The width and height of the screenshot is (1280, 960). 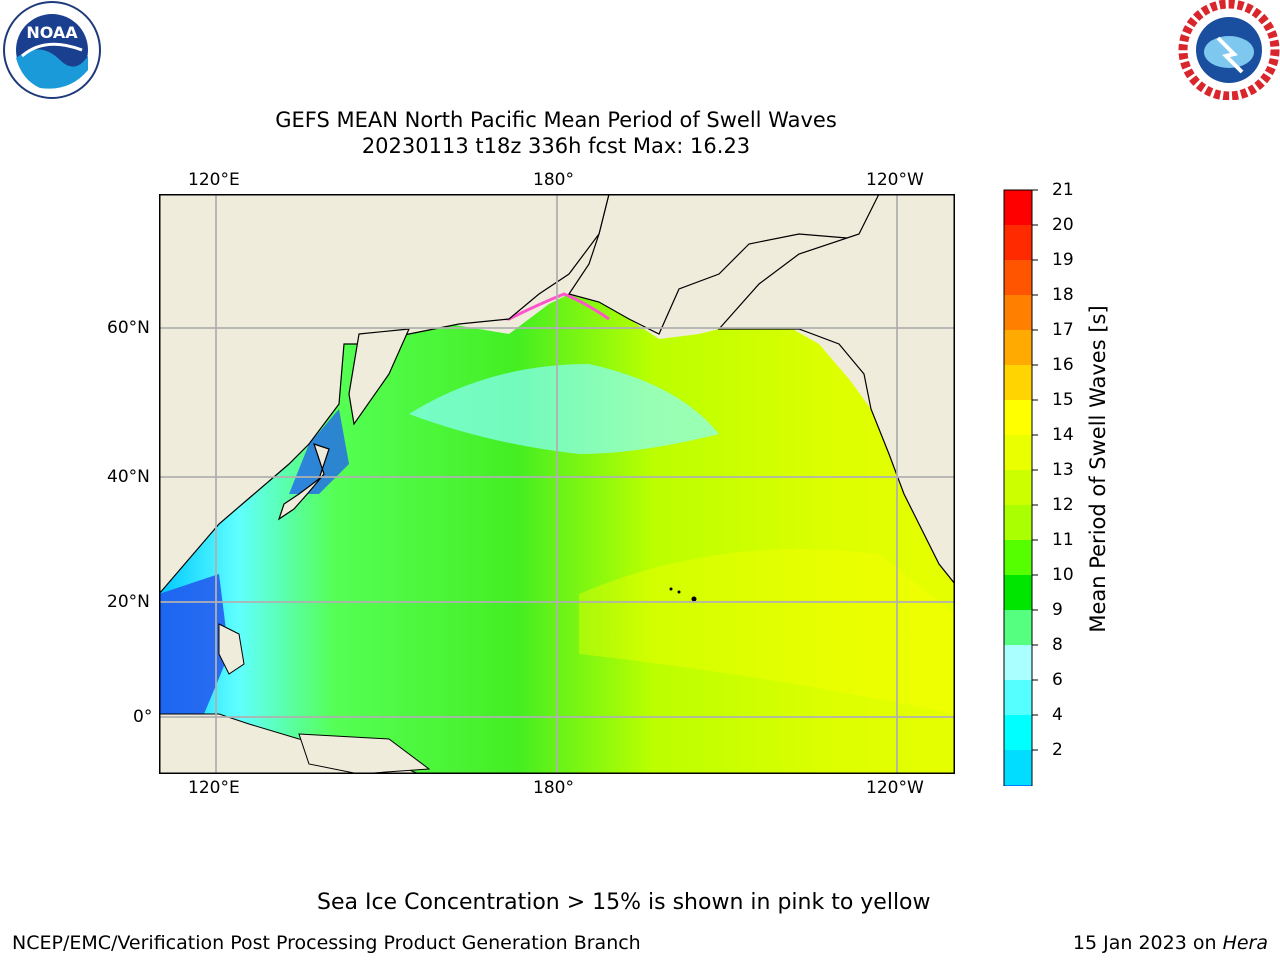 What do you see at coordinates (1245, 943) in the screenshot?
I see `footer-host: Hera` at bounding box center [1245, 943].